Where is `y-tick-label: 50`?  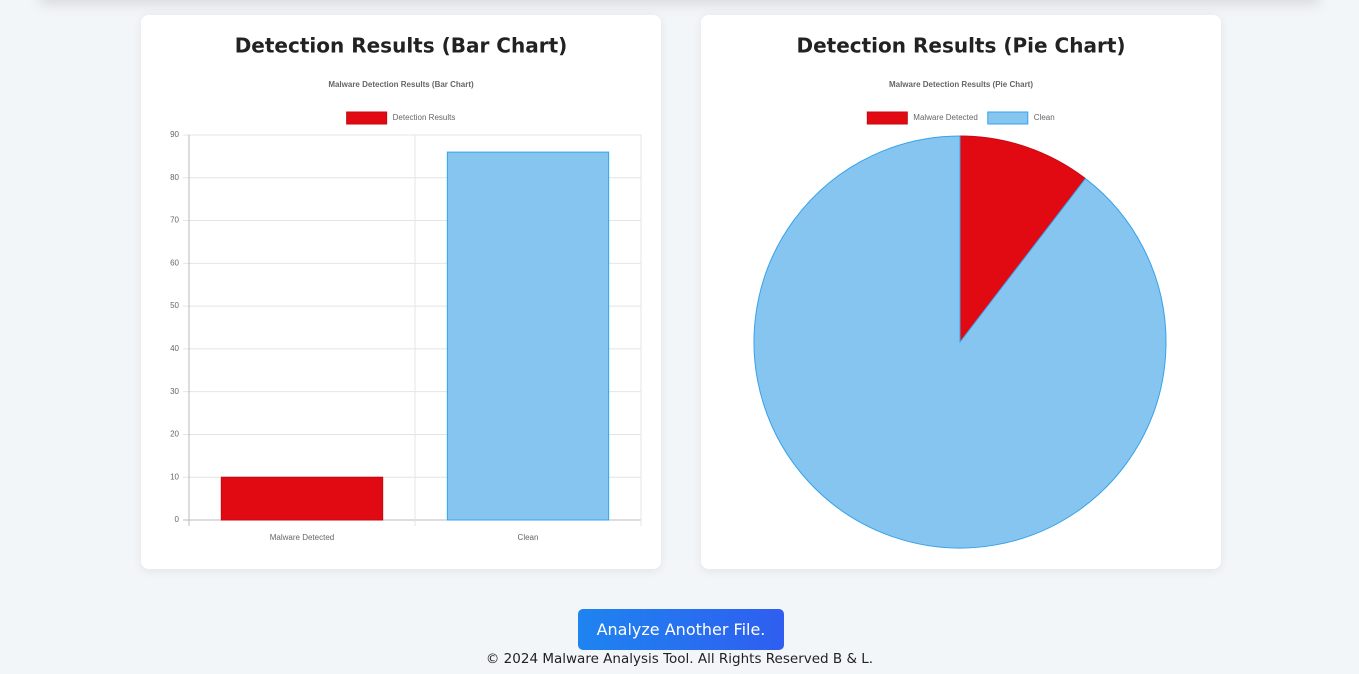
y-tick-label: 50 is located at coordinates (174, 305).